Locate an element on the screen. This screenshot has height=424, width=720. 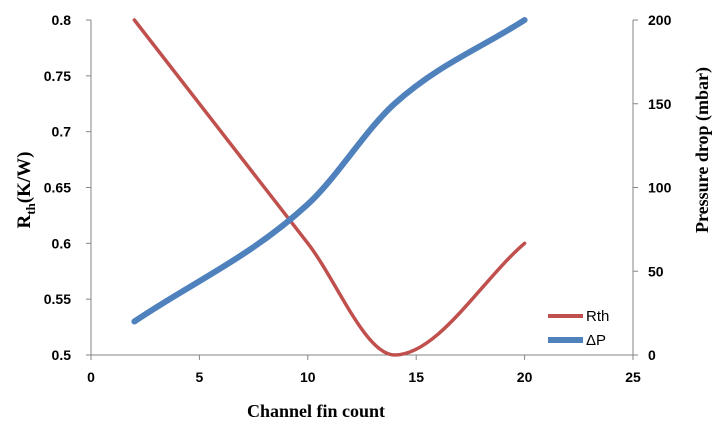
y-left-tick-label: 0.8 is located at coordinates (62, 20).